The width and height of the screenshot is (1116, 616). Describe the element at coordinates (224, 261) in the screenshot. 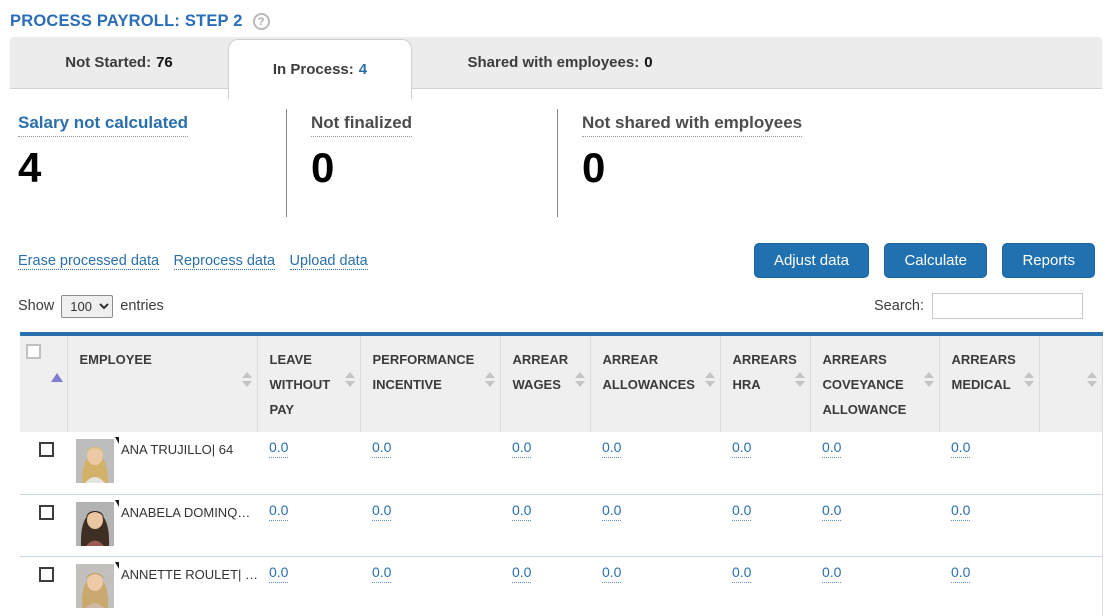

I see `reprocess-data-link: Reprocess data` at that location.